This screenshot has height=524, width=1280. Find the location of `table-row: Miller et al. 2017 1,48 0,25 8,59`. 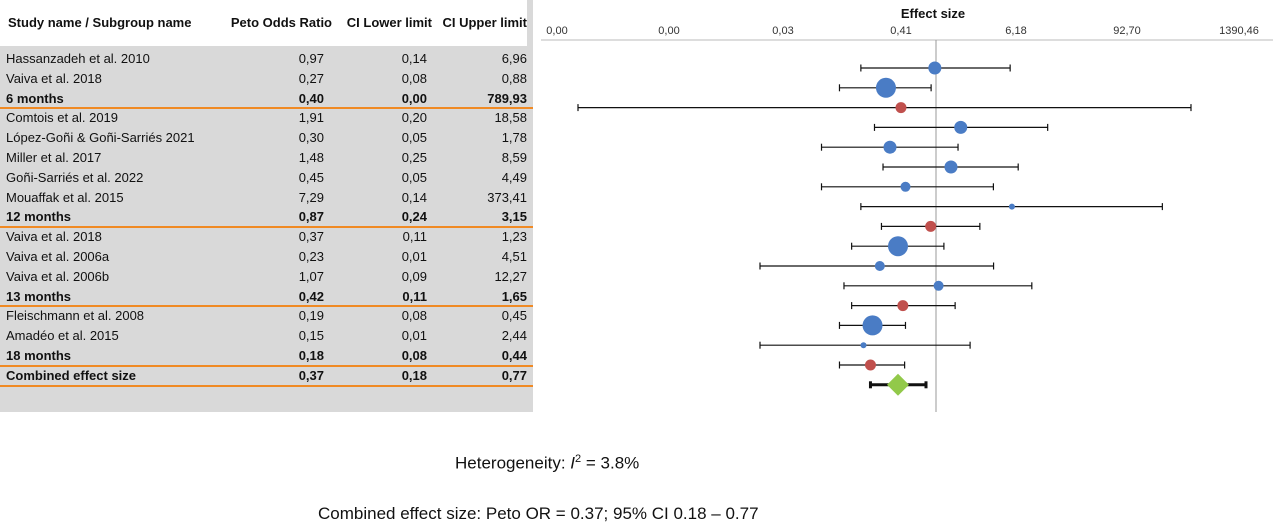

table-row: Miller et al. 2017 1,48 0,25 8,59 is located at coordinates (266, 158).